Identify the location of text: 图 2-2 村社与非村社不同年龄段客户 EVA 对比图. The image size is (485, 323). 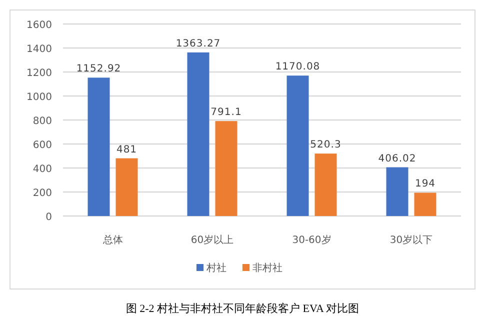
(243, 308).